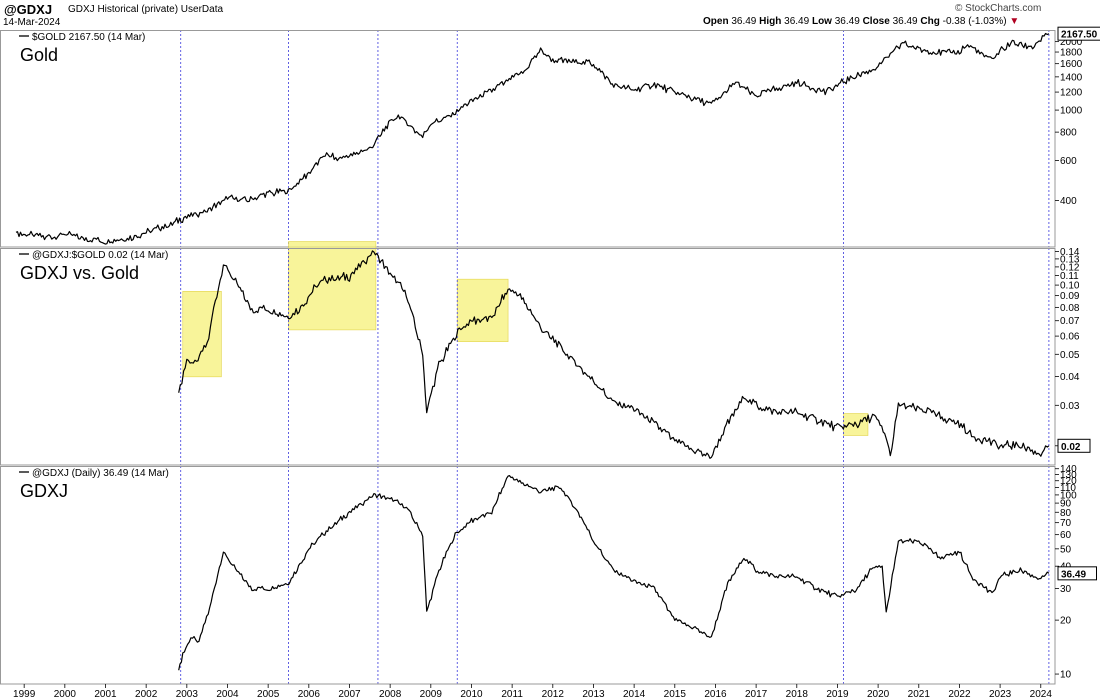 This screenshot has width=1100, height=700. I want to click on y-tick-label: 0.05, so click(1070, 355).